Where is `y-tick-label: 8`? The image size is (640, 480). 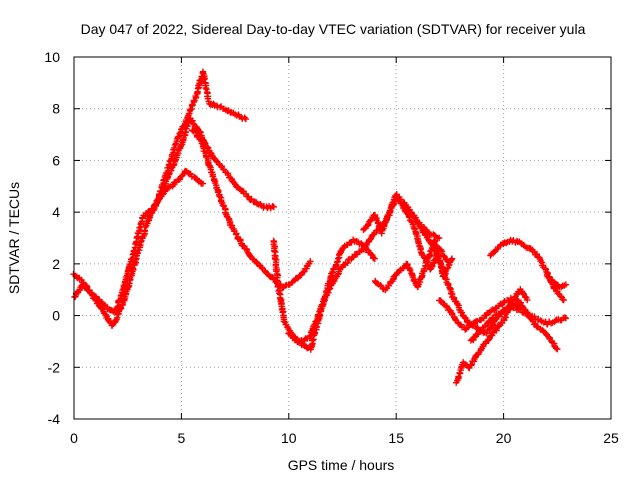
y-tick-label: 8 is located at coordinates (56, 109).